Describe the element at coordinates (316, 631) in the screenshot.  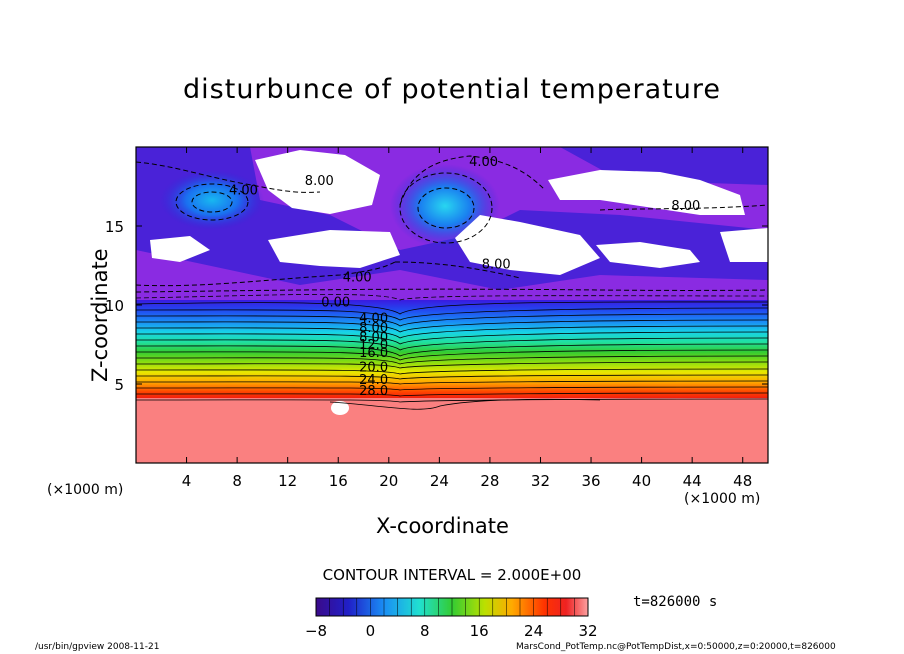
I see `colorbar-tick-label: −8` at that location.